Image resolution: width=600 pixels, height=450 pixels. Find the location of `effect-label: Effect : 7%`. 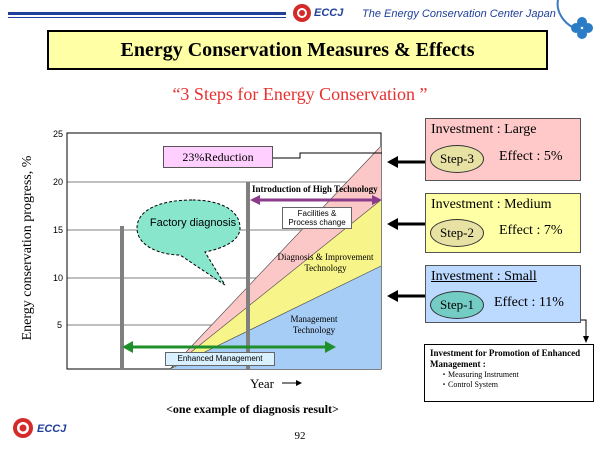

effect-label: Effect : 7% is located at coordinates (531, 230).